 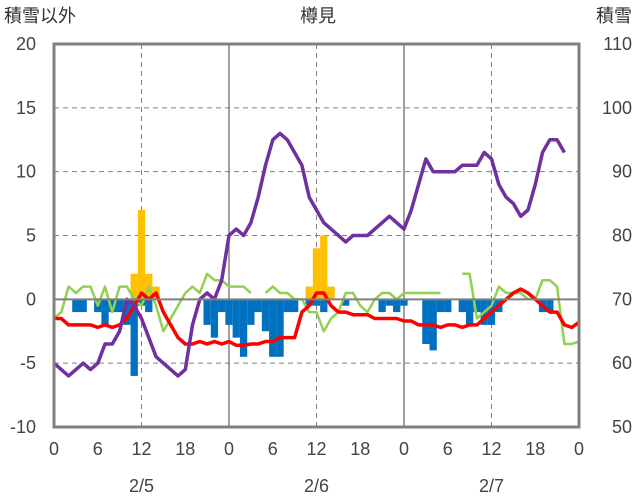 I want to click on right-axis-title: 積雪, so click(x=614, y=16).